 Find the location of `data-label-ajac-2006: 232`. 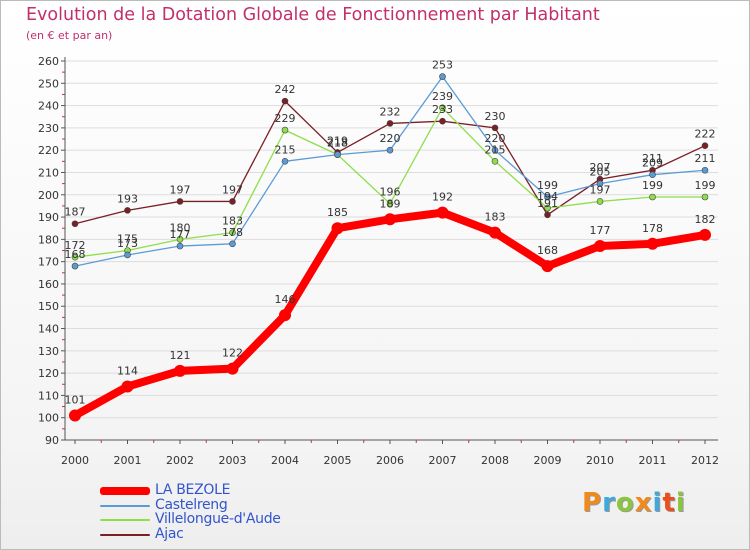

data-label-ajac-2006: 232 is located at coordinates (390, 111).